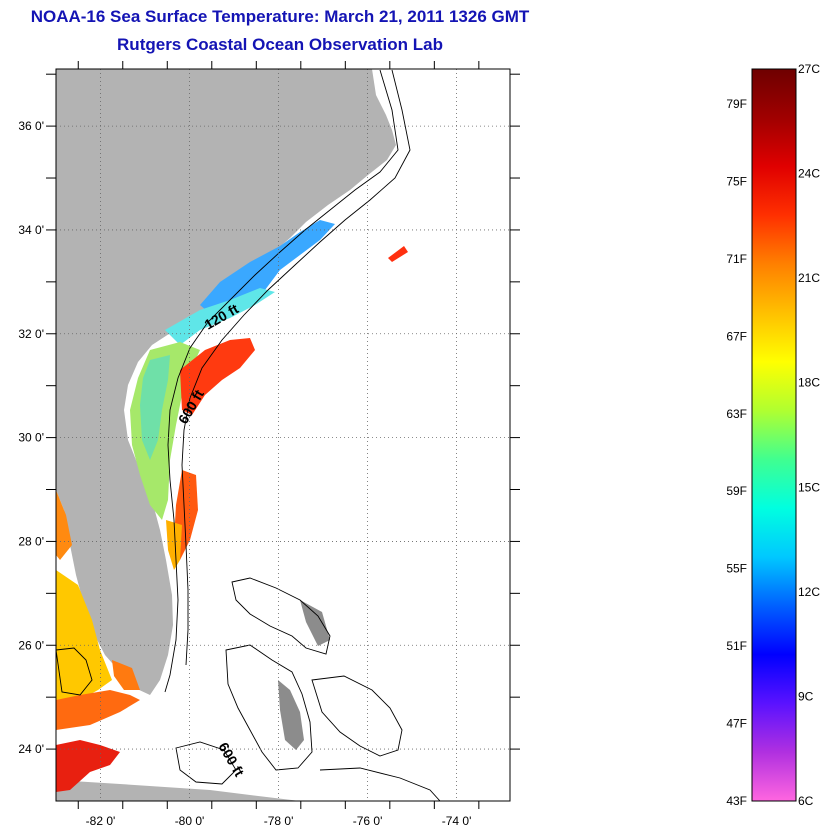 Image resolution: width=825 pixels, height=832 pixels. Describe the element at coordinates (736, 181) in the screenshot. I see `colorbar-f-label: 75F` at that location.